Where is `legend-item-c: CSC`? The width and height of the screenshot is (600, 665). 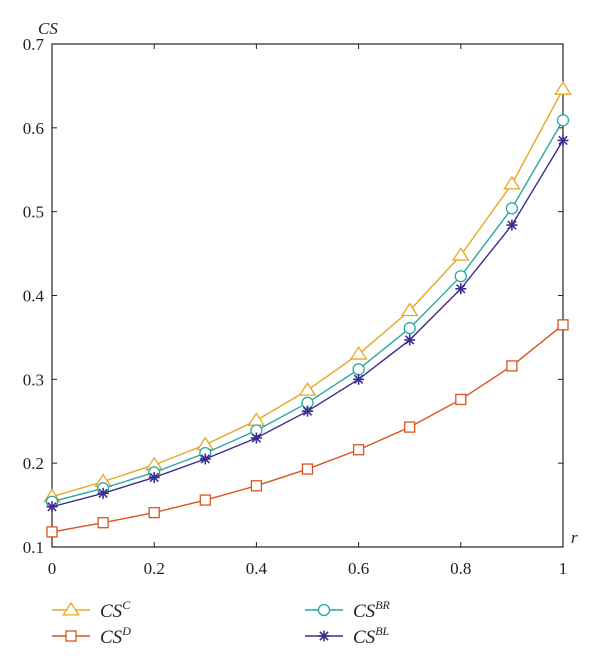
legend-item-c: CSC is located at coordinates (91, 610).